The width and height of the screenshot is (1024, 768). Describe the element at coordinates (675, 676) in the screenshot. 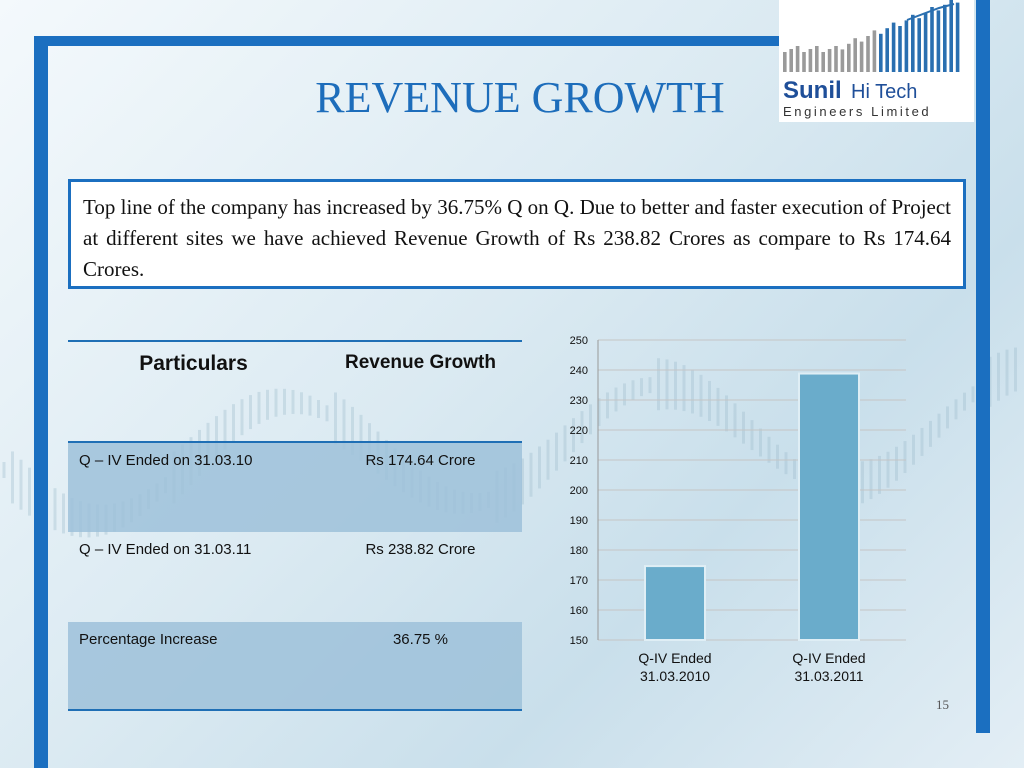

I see `x-category-label: 31.03.2010` at that location.